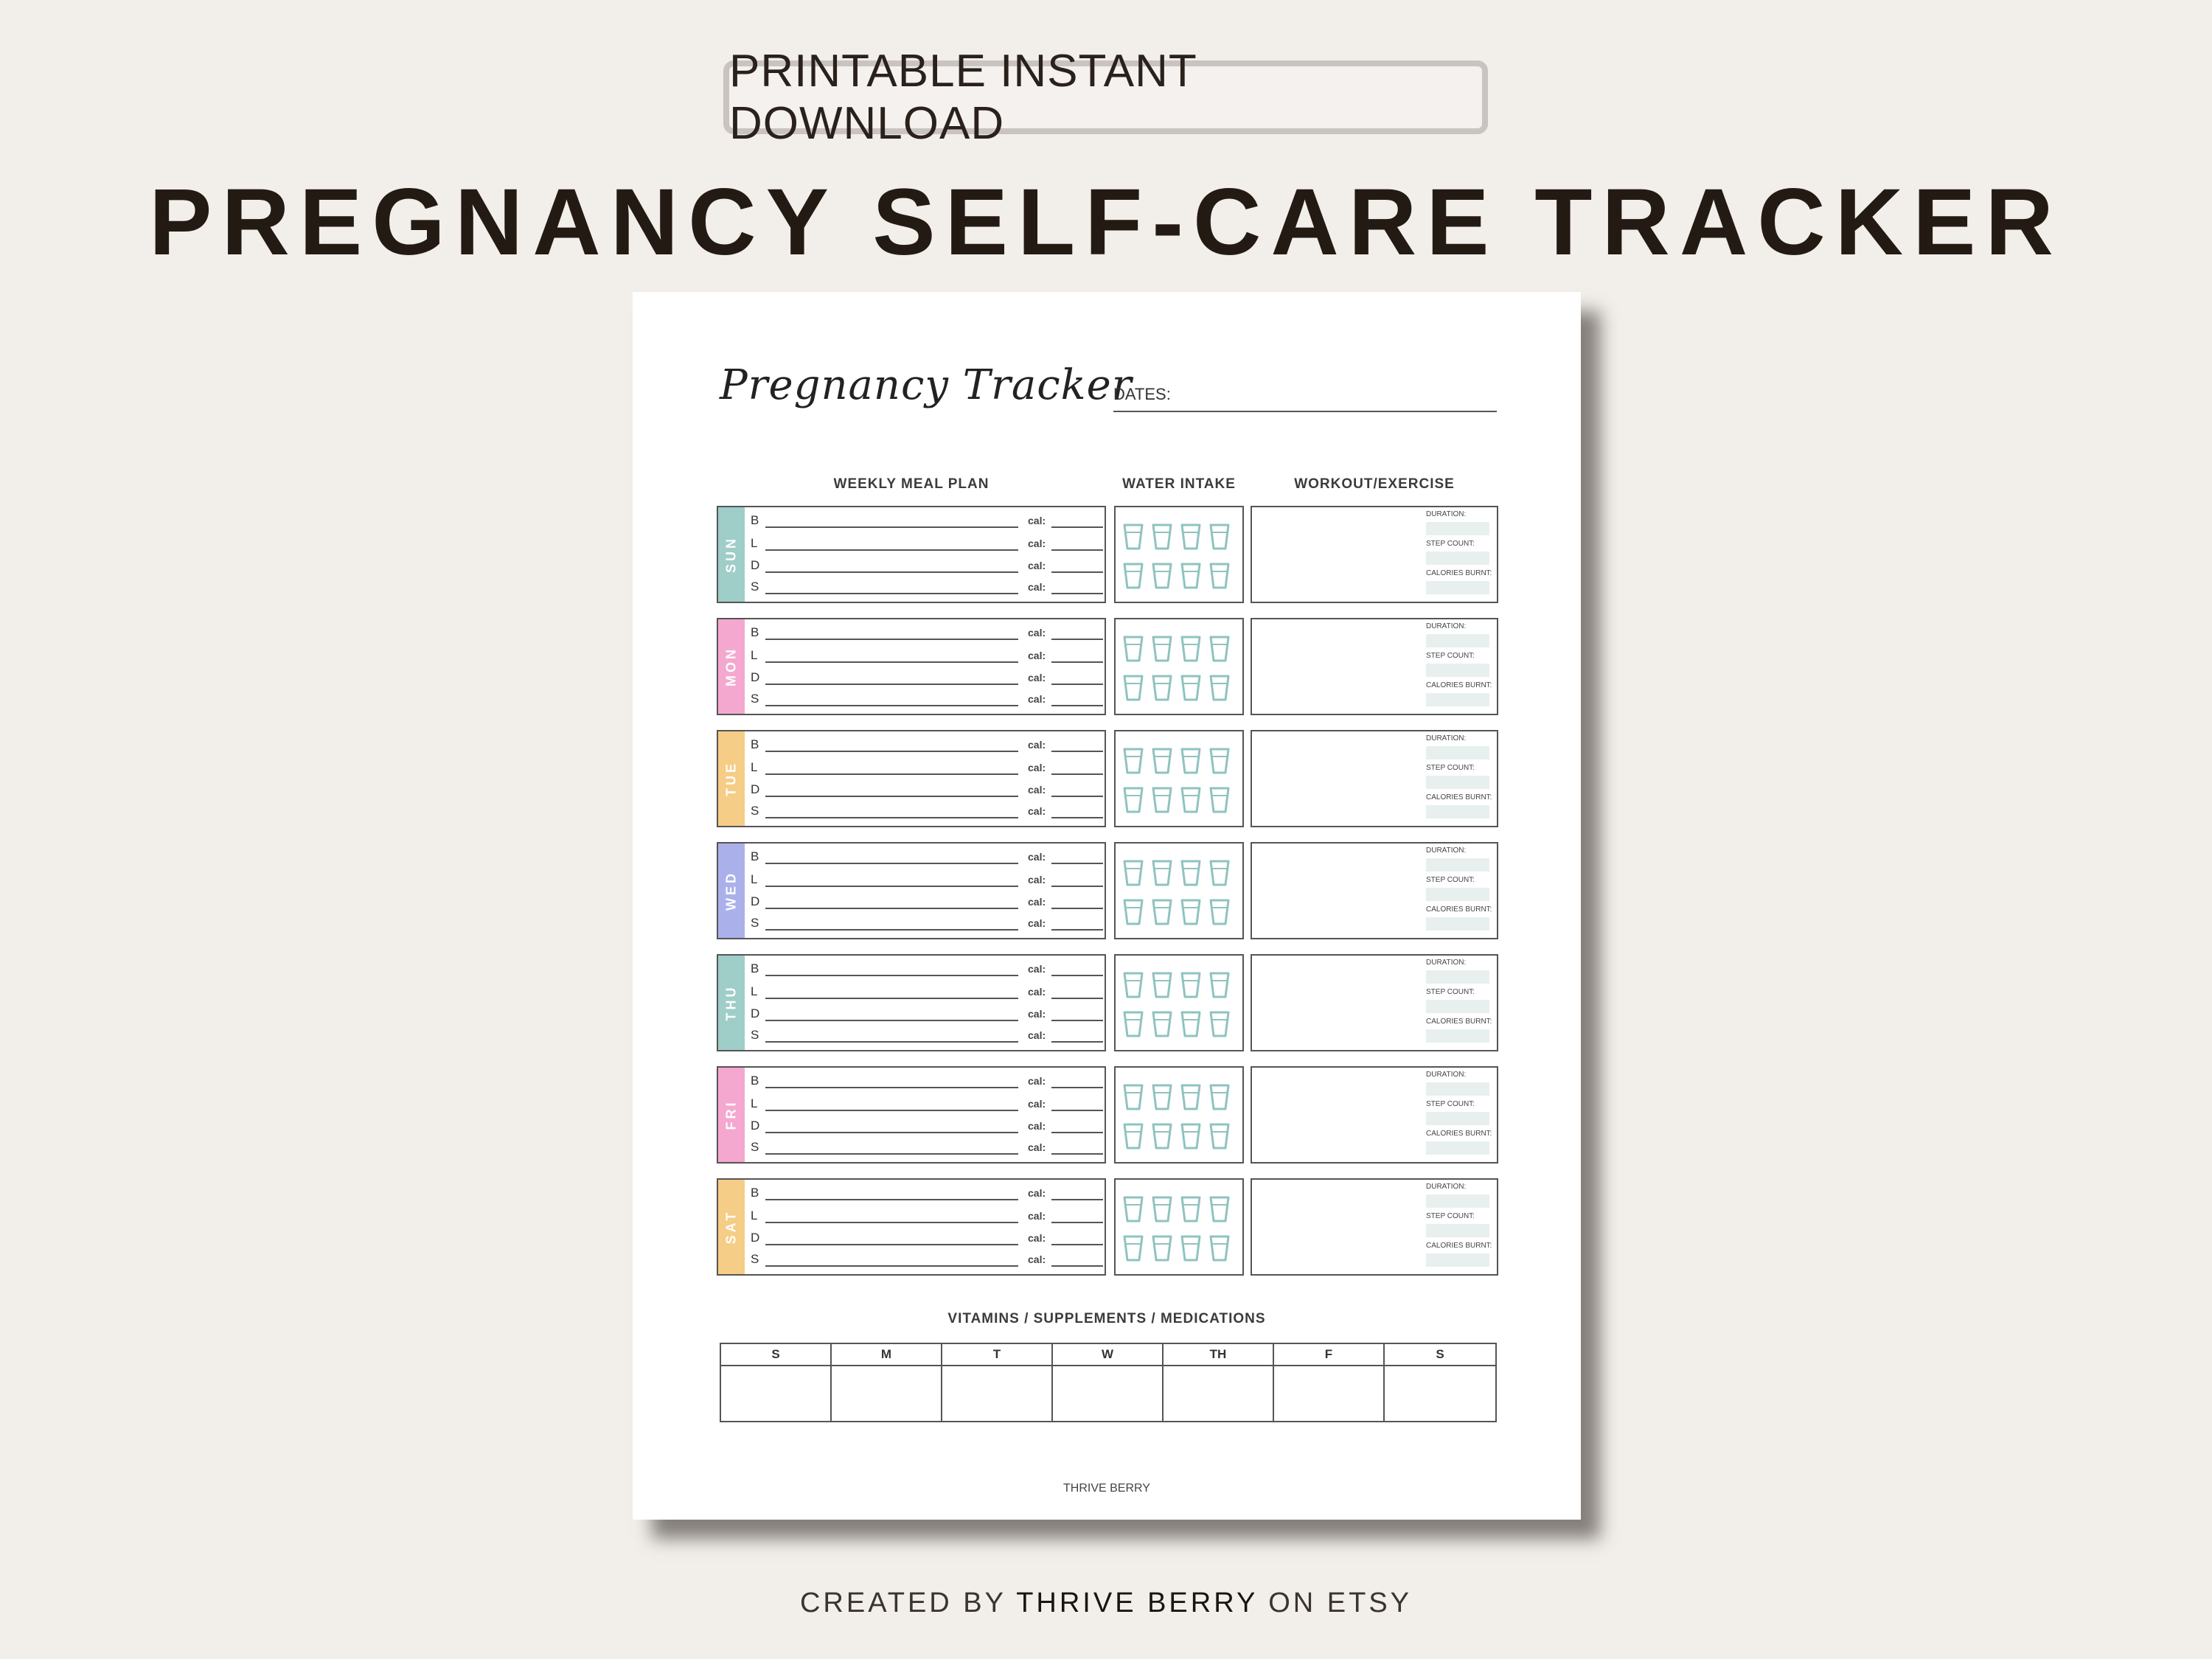 This screenshot has height=1659, width=2212. What do you see at coordinates (887, 1382) in the screenshot?
I see `vitamin-day-column: M` at bounding box center [887, 1382].